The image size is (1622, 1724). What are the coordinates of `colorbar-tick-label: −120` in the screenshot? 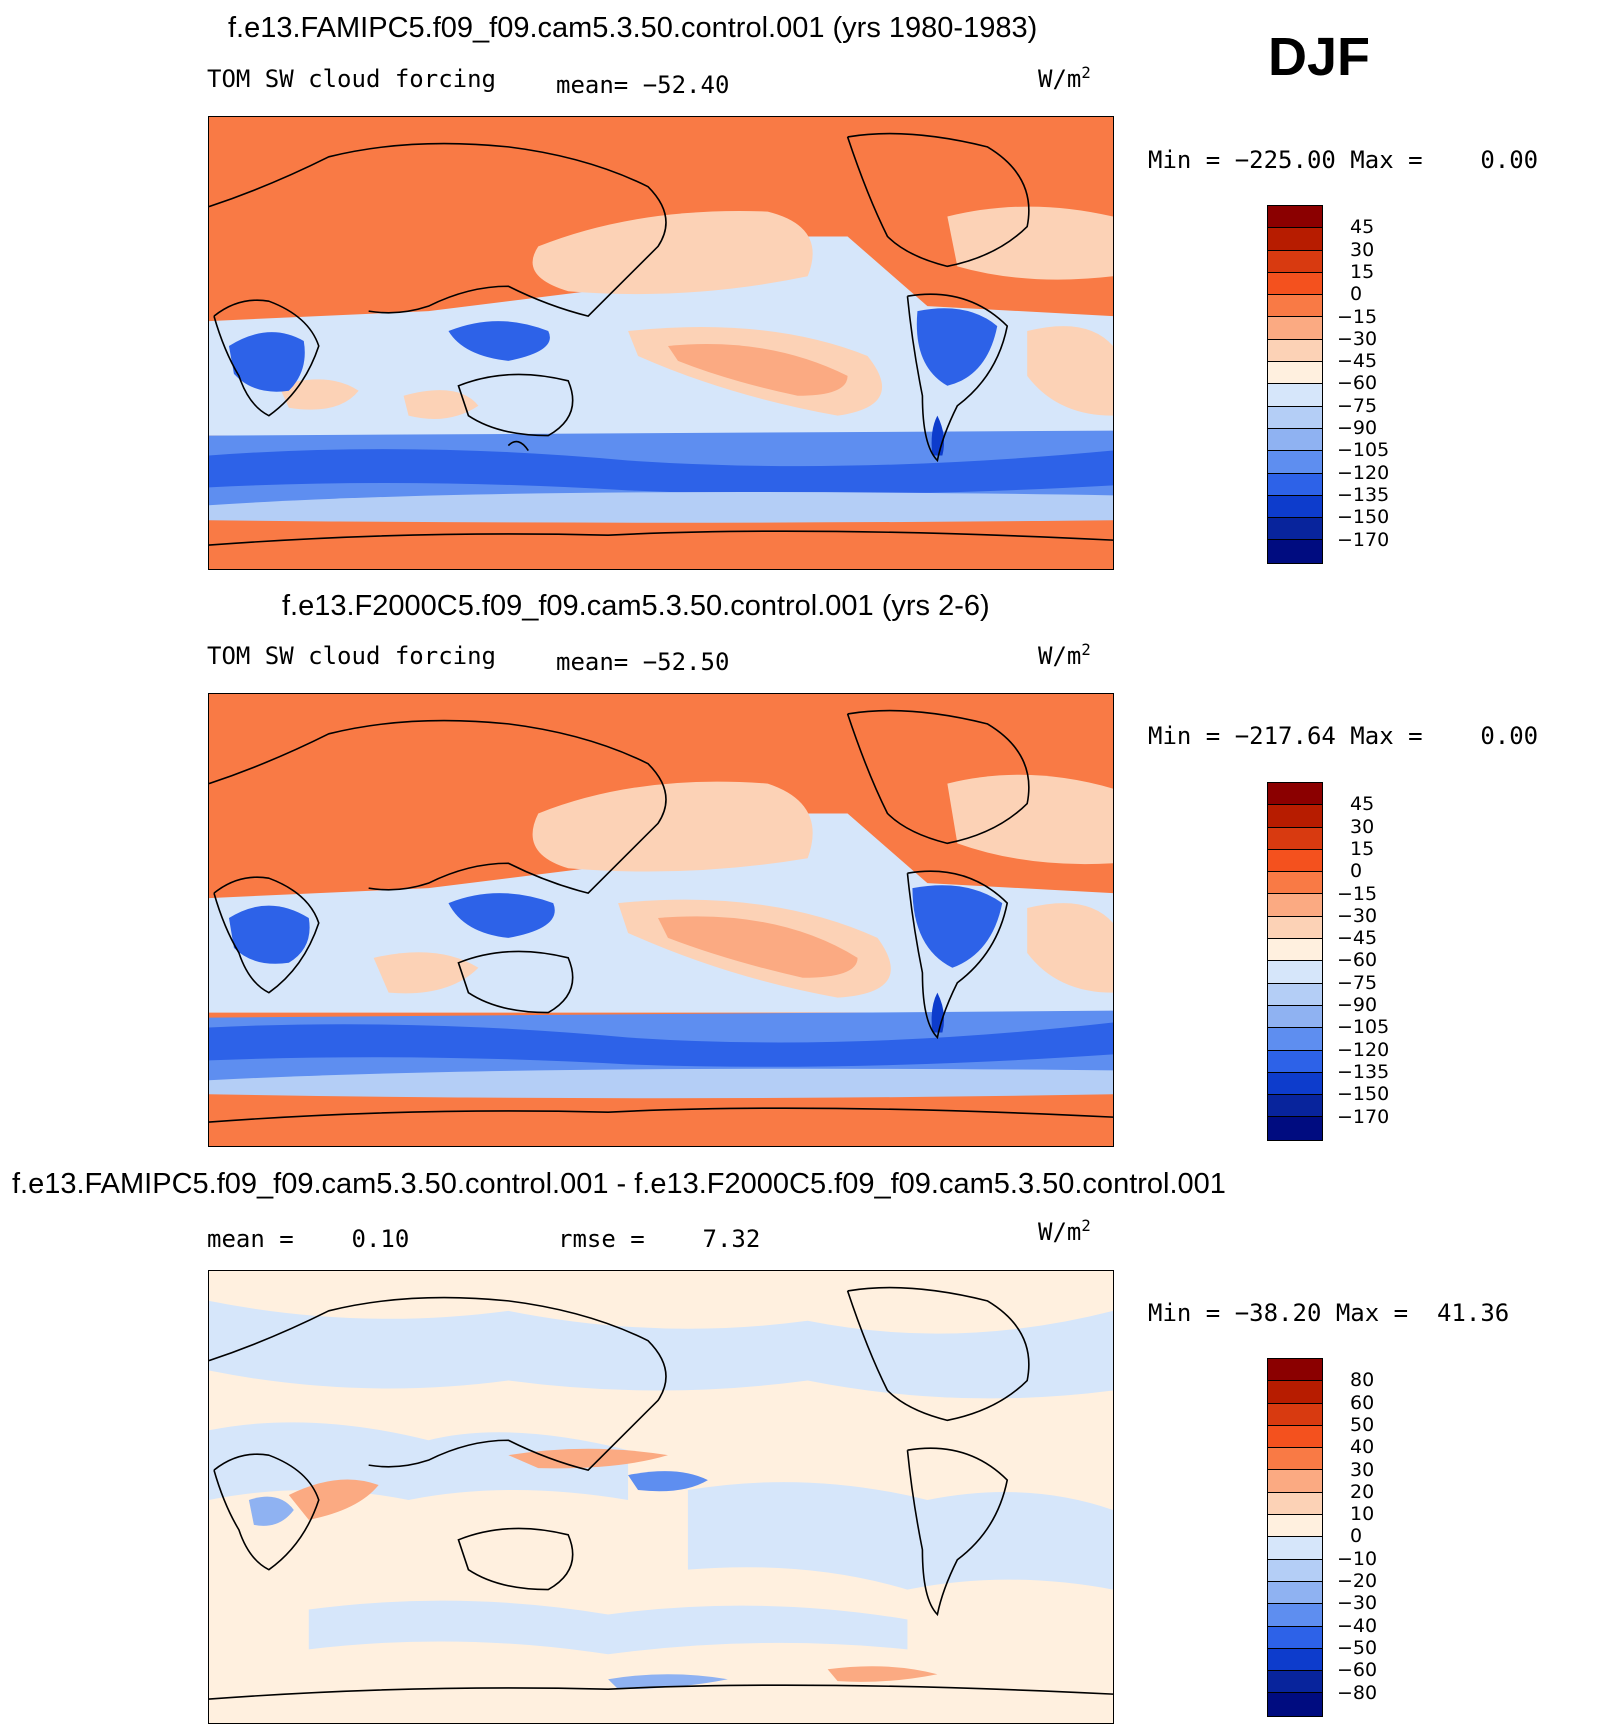 It's located at (1363, 472).